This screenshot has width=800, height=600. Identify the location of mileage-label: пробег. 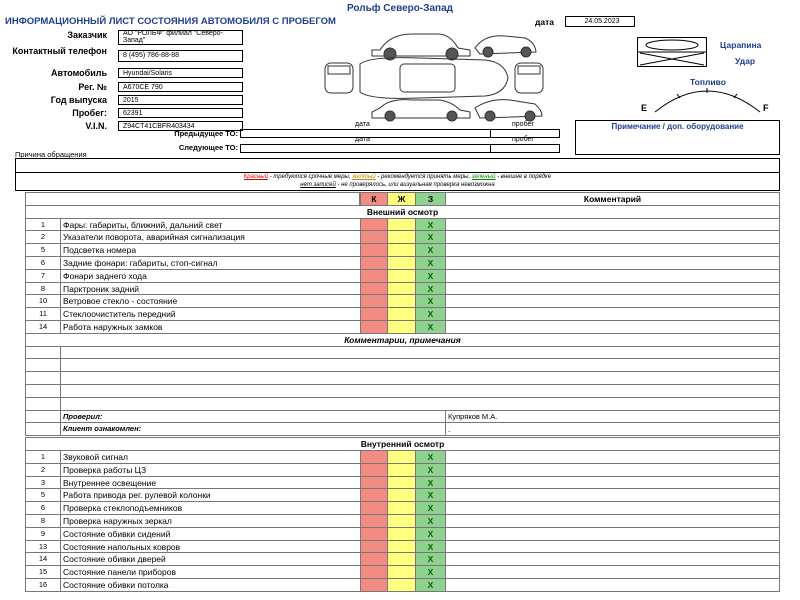
(523, 139).